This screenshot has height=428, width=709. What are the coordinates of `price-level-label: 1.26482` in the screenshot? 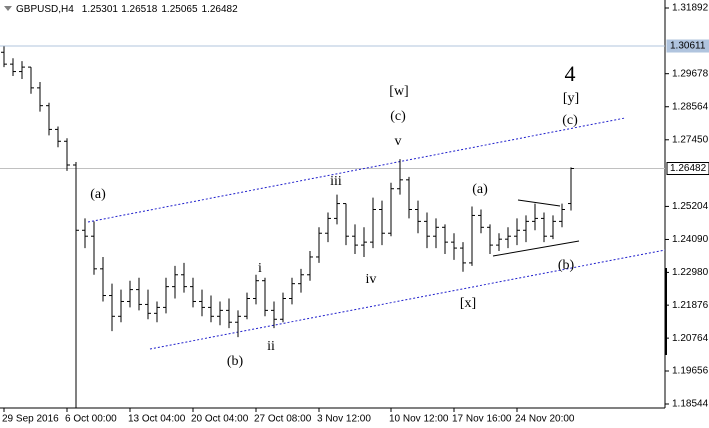 It's located at (688, 168).